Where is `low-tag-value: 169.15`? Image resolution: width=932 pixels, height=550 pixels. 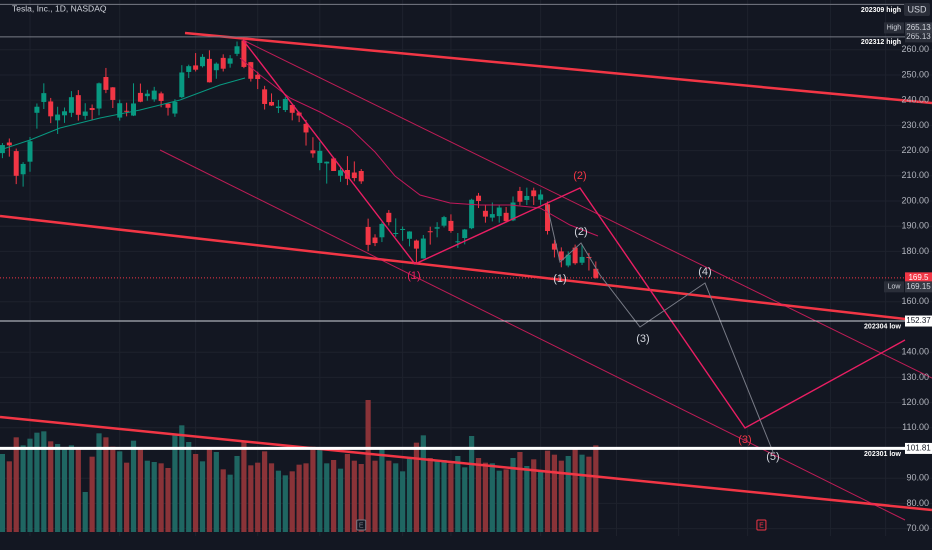 low-tag-value: 169.15 is located at coordinates (918, 286).